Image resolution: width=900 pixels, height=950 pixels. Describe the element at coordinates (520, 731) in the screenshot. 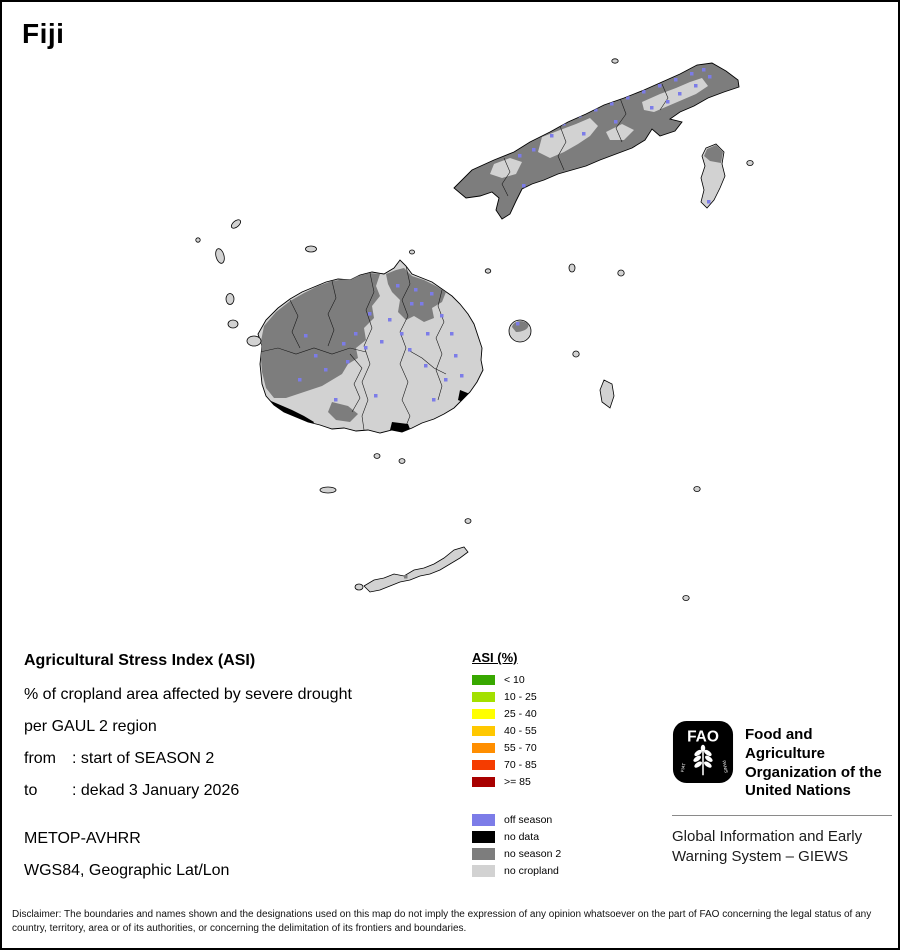

I see `legend-label: 40 - 55` at that location.